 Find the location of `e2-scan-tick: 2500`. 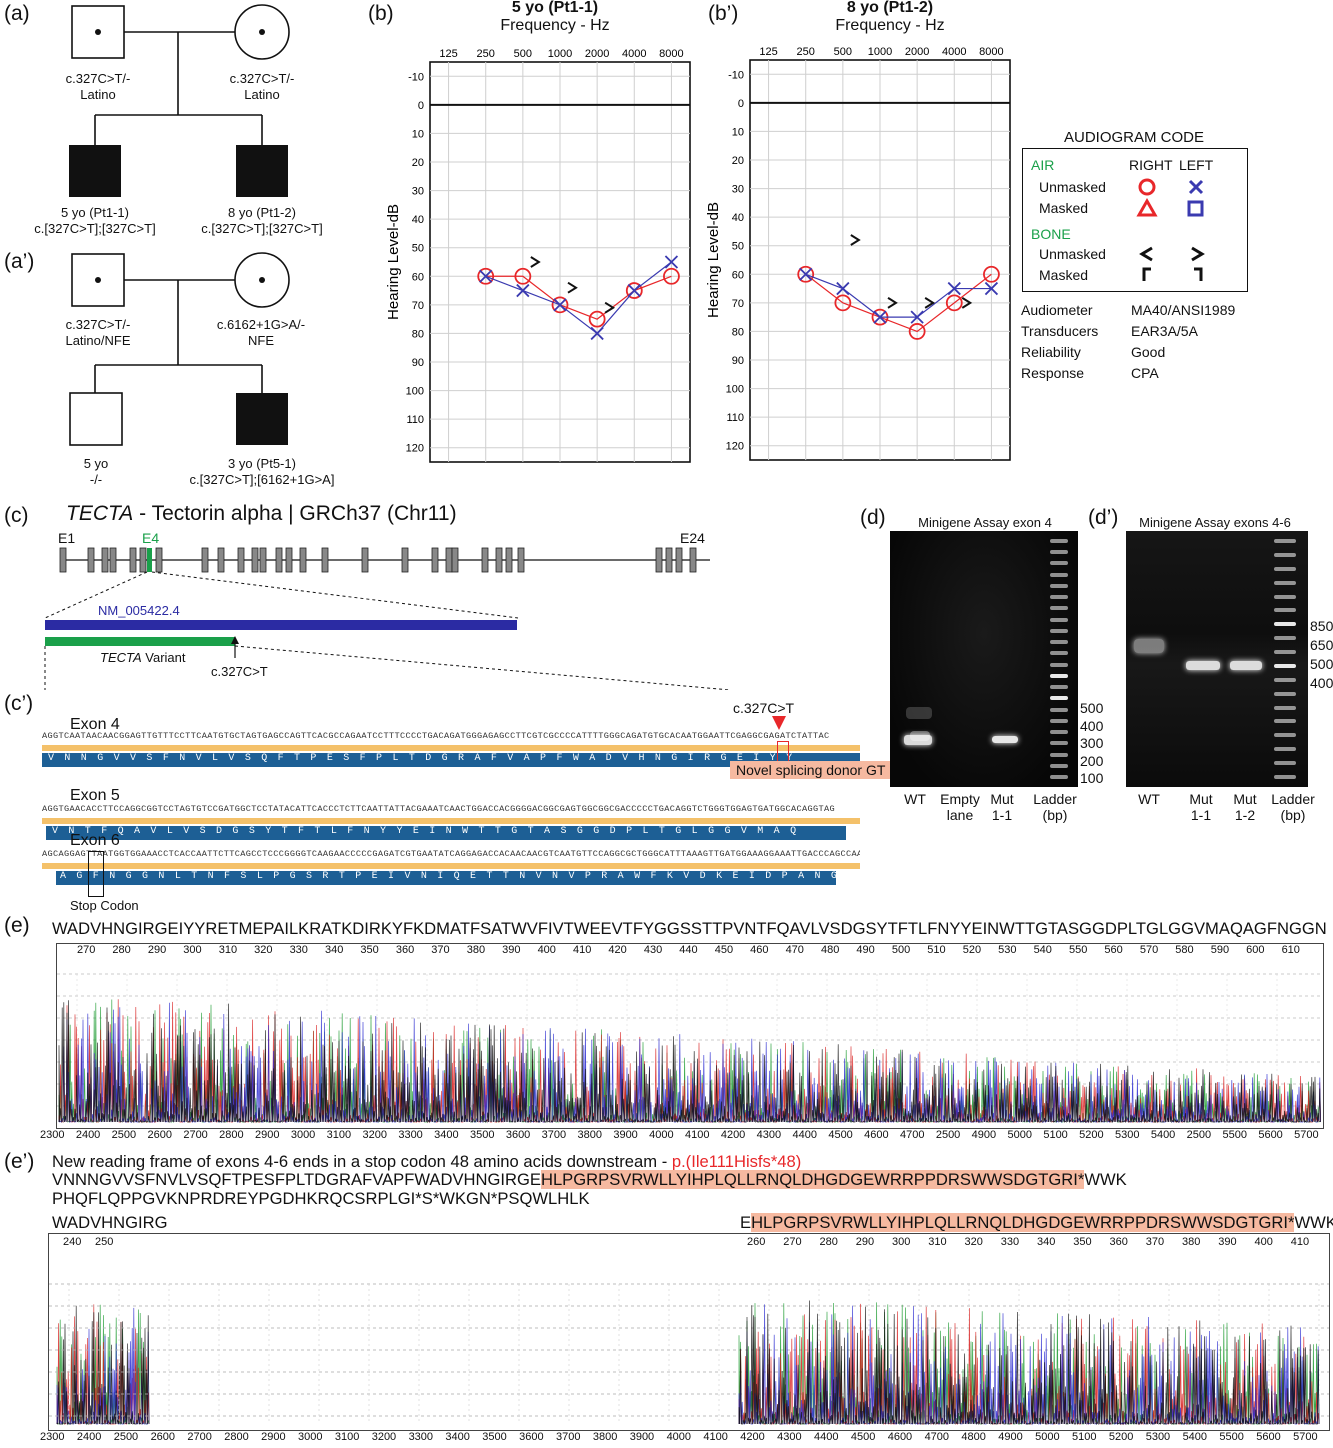

e2-scan-tick: 2500 is located at coordinates (126, 1437).